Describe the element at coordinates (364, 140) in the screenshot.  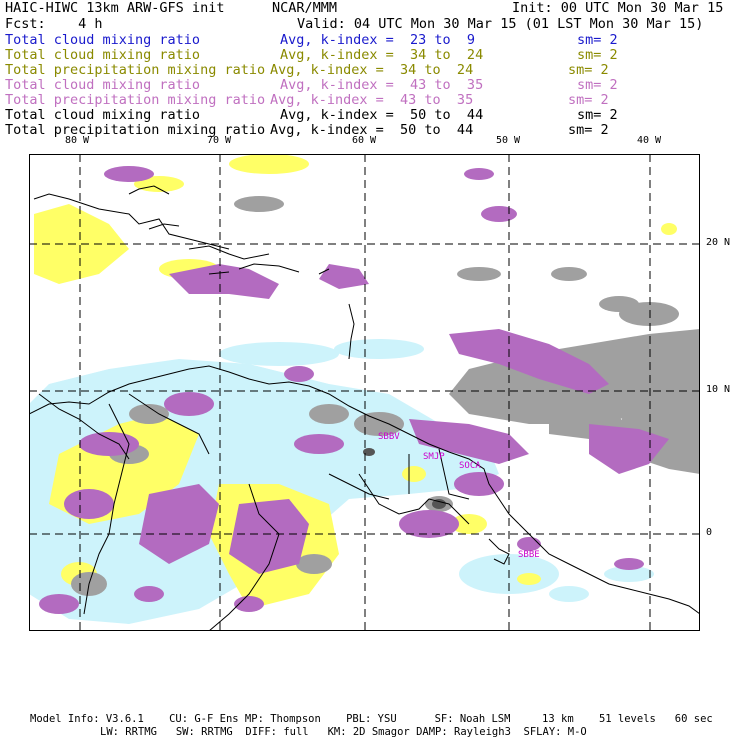
I see `lon-label-60w: 60 W` at that location.